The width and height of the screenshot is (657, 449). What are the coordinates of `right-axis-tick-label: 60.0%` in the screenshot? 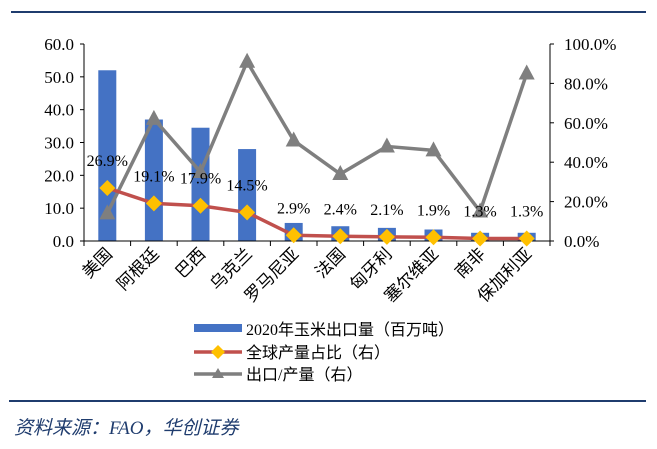 It's located at (586, 123).